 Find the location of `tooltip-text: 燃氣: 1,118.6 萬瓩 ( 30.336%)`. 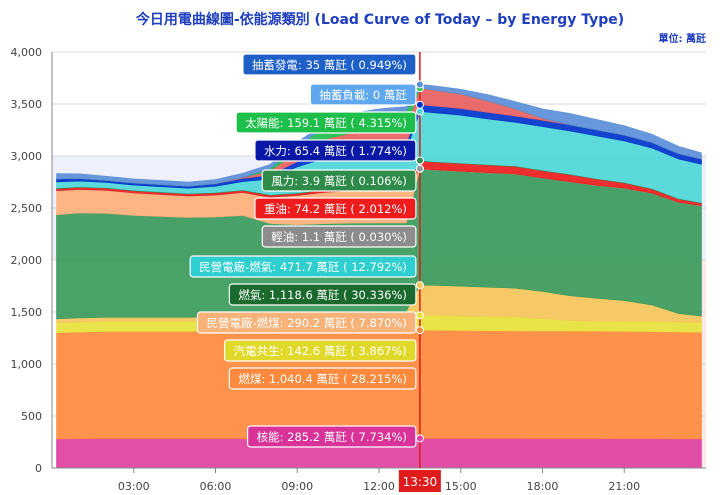

tooltip-text: 燃氣: 1,118.6 萬瓩 ( 30.336%) is located at coordinates (322, 295).